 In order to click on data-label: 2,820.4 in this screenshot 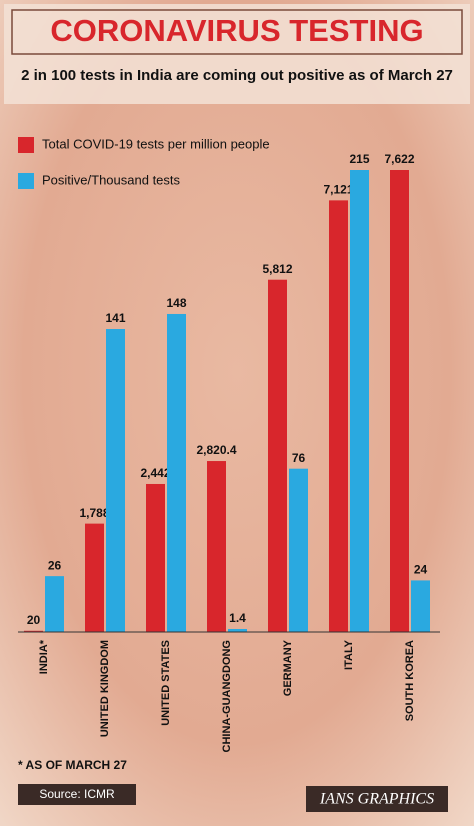, I will do `click(216, 450)`.